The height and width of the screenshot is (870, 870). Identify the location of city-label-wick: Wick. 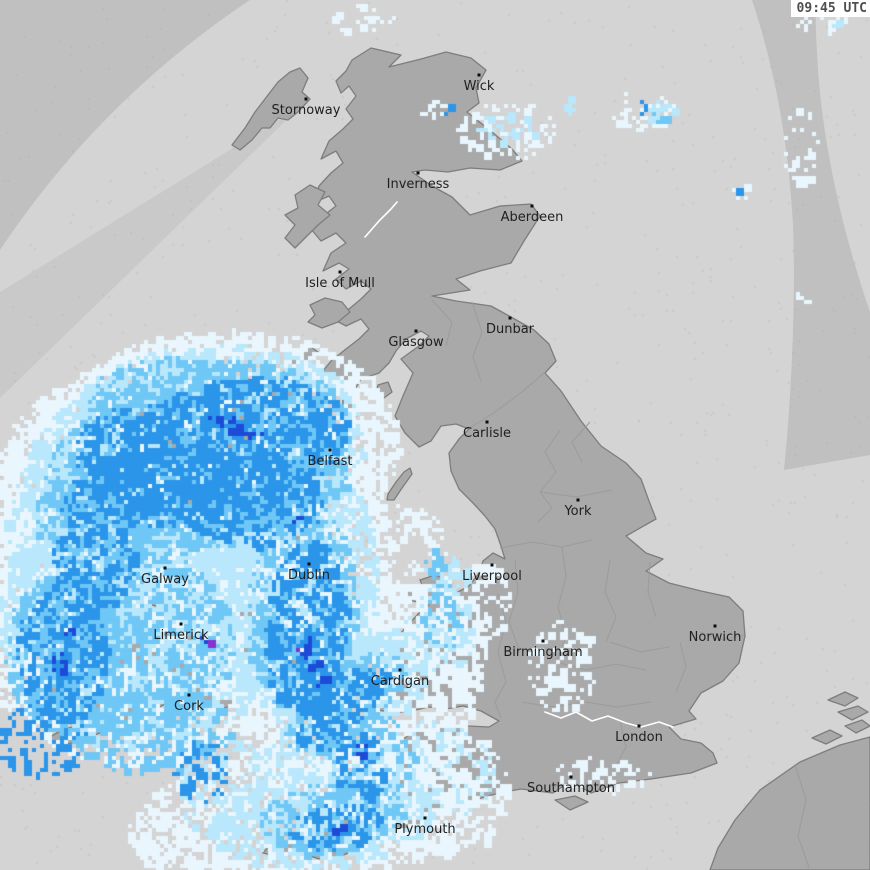
(479, 86).